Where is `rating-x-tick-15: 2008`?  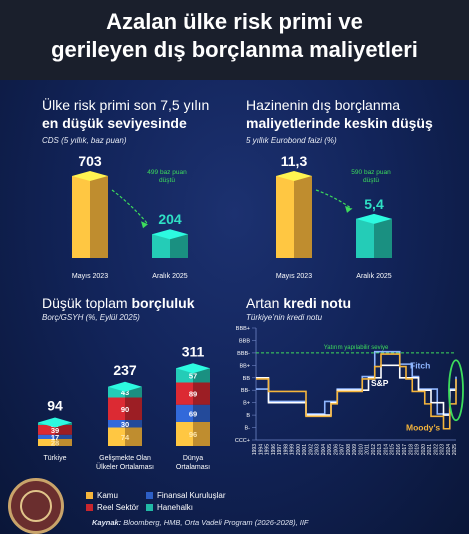 rating-x-tick-15: 2008 is located at coordinates (349, 449).